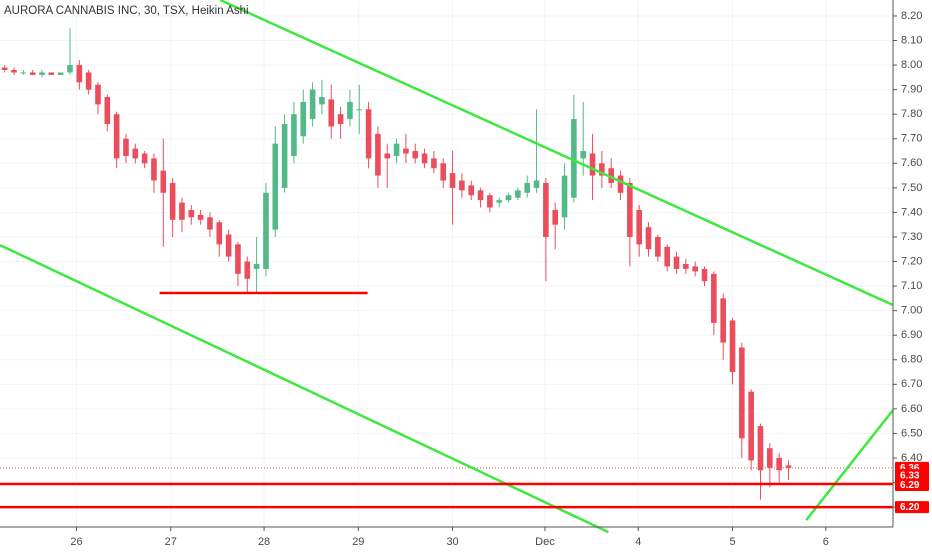  What do you see at coordinates (911, 458) in the screenshot?
I see `y-tick-label: 6.40` at bounding box center [911, 458].